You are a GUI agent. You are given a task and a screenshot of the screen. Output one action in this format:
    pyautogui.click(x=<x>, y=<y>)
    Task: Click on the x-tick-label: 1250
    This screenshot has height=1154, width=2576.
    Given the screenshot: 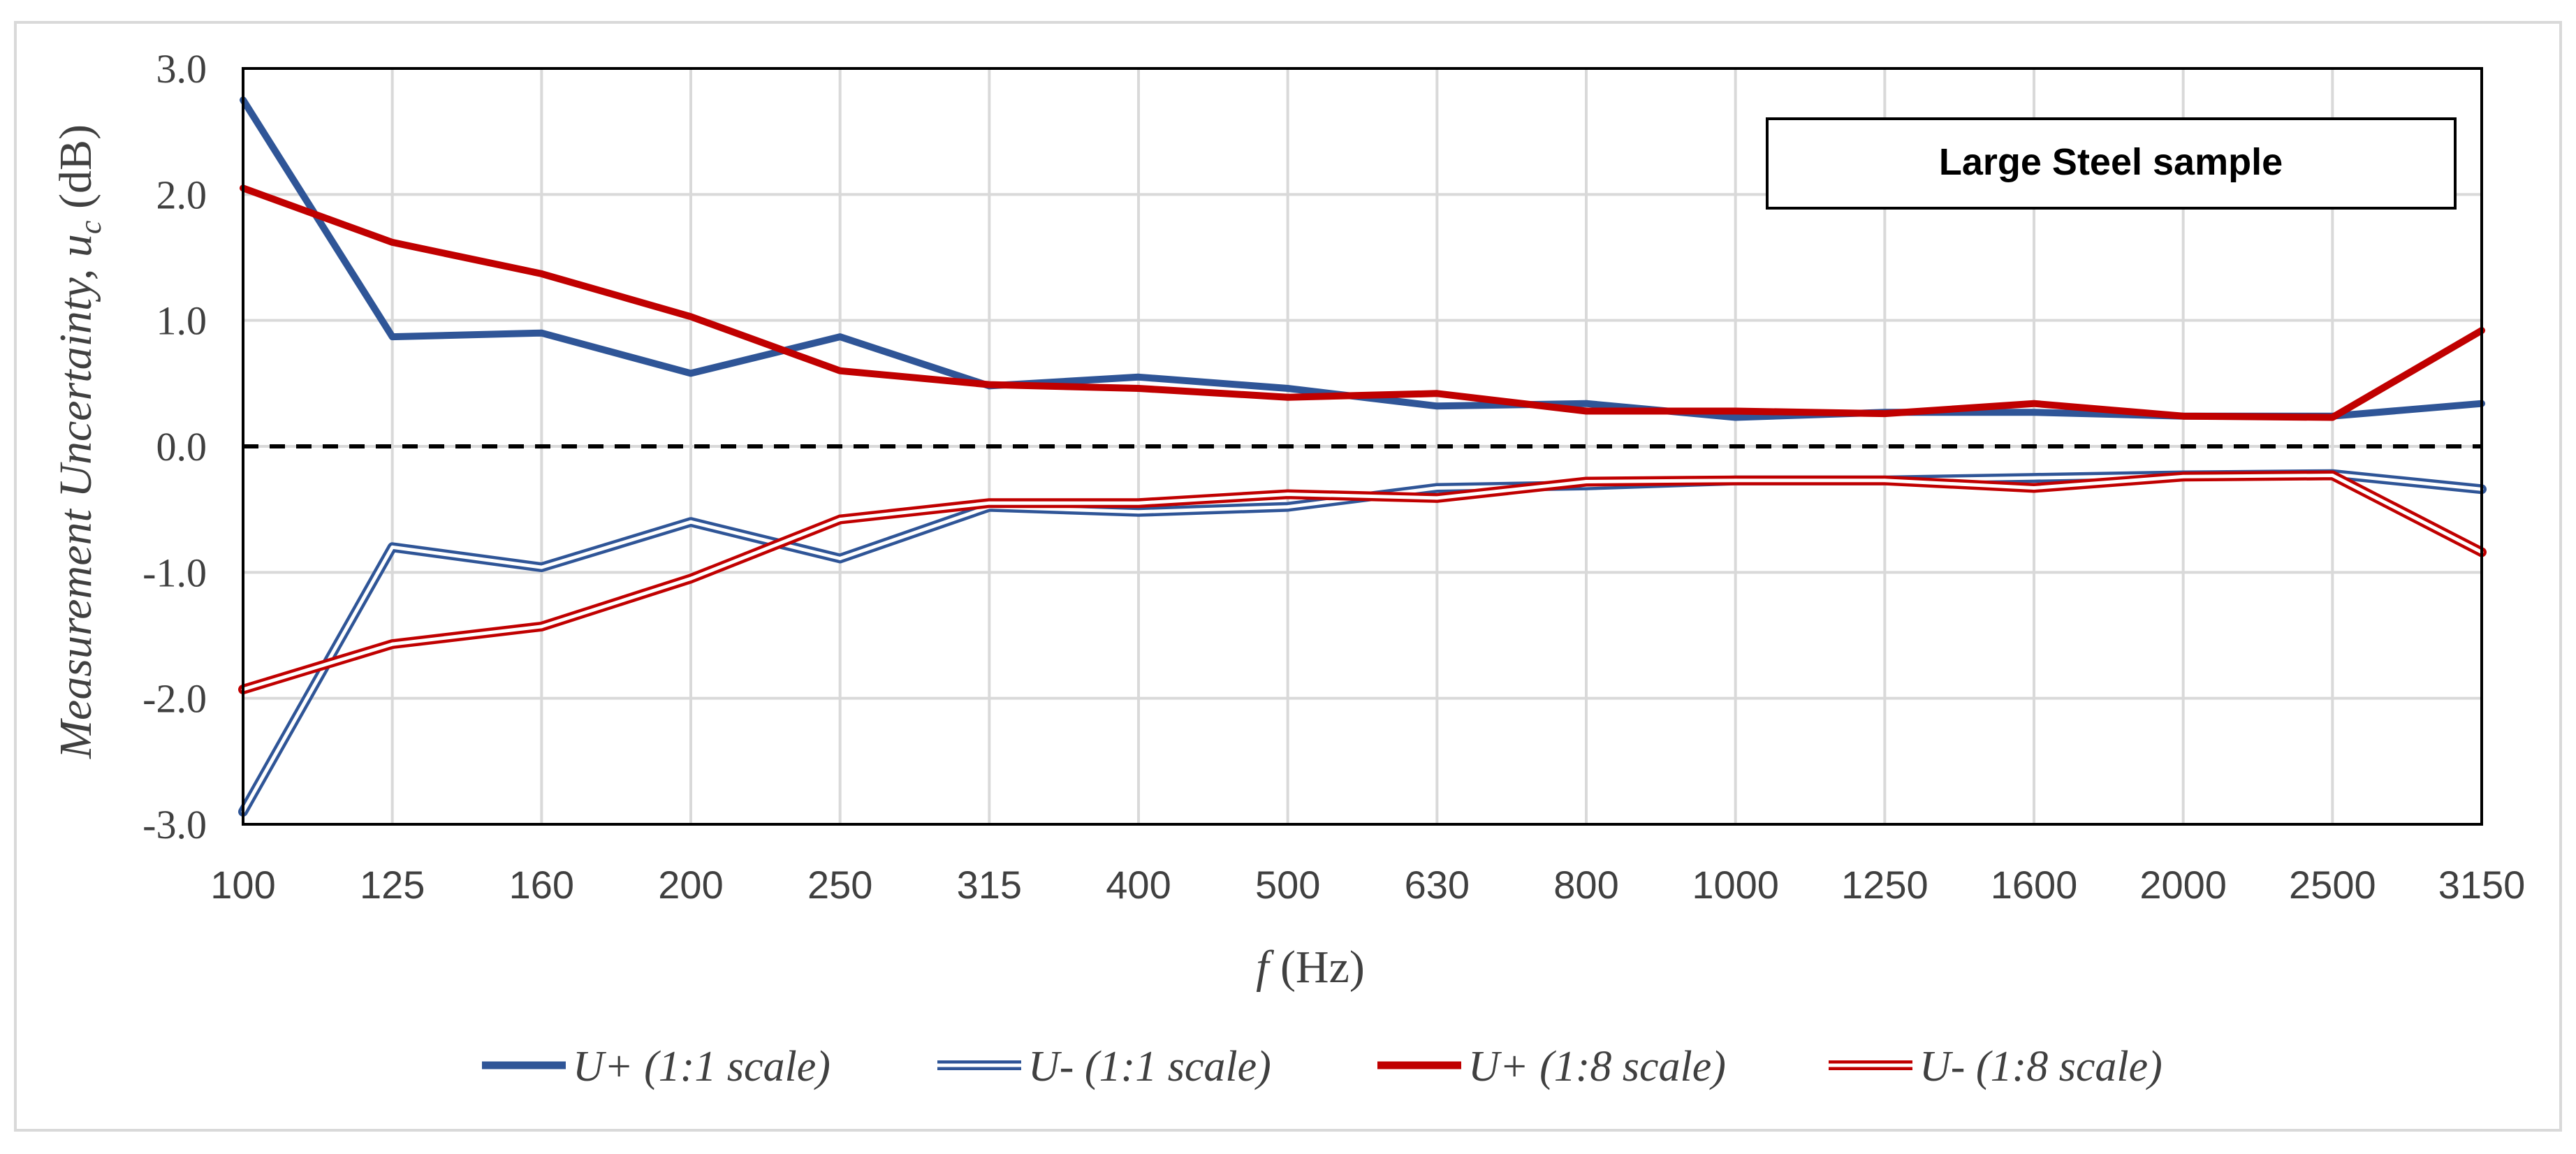 What is the action you would take?
    pyautogui.click(x=1885, y=885)
    